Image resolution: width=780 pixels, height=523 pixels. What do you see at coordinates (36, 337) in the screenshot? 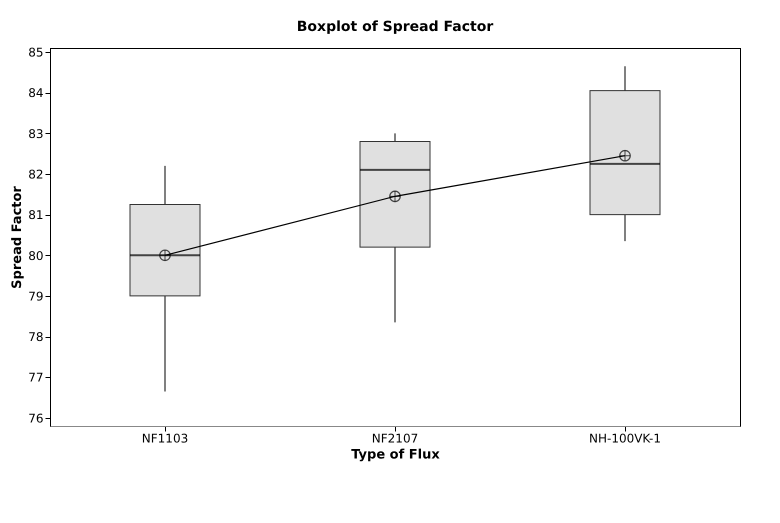
I see `y-tick-label: 78` at bounding box center [36, 337].